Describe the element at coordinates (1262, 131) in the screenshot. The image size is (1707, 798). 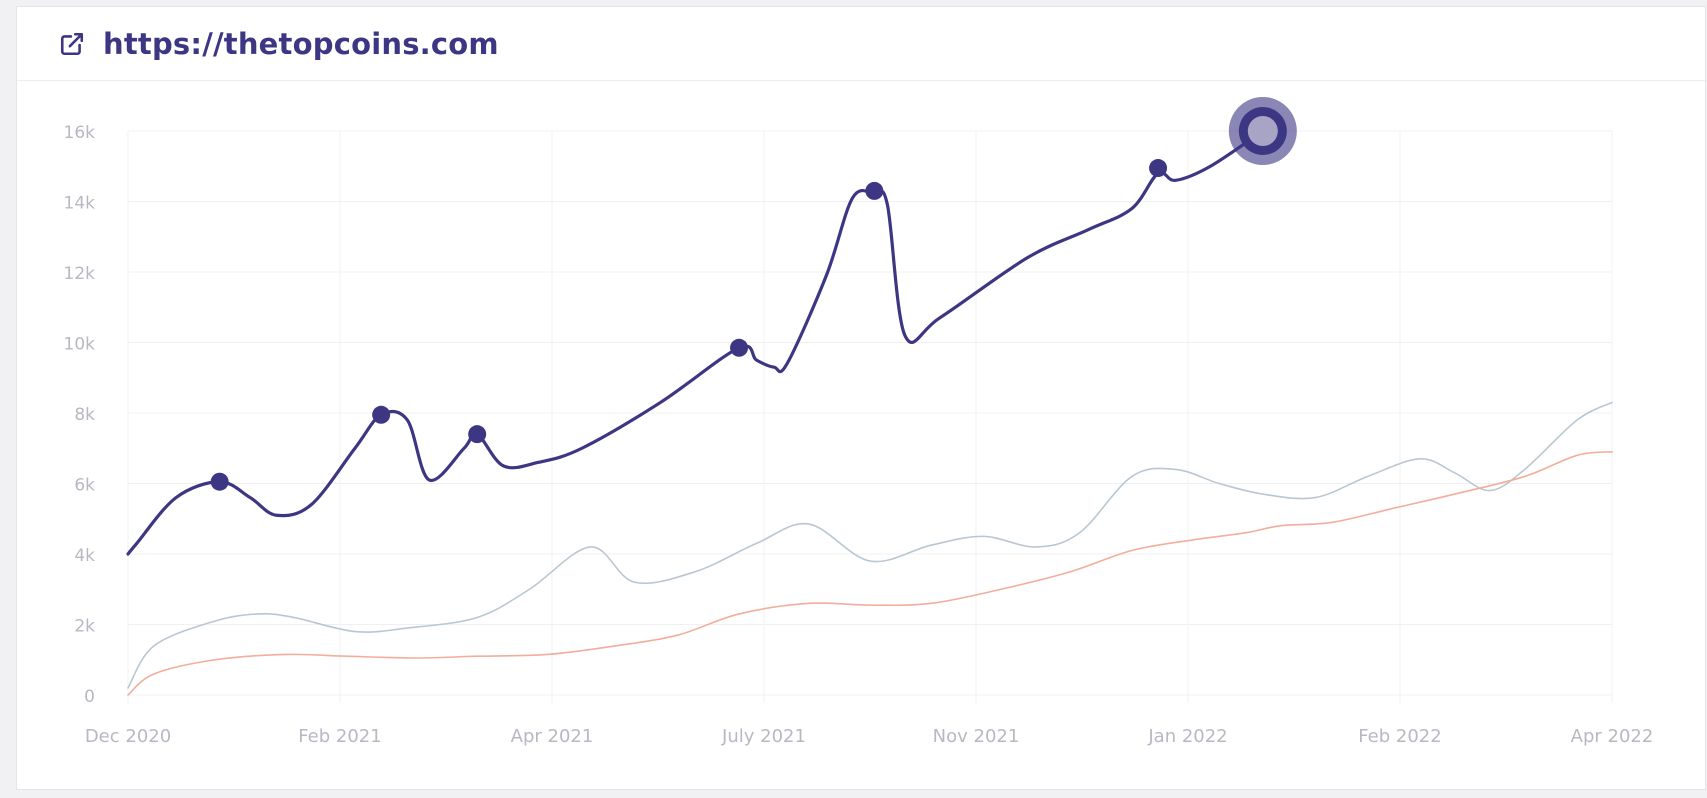
I see `highlight-point` at that location.